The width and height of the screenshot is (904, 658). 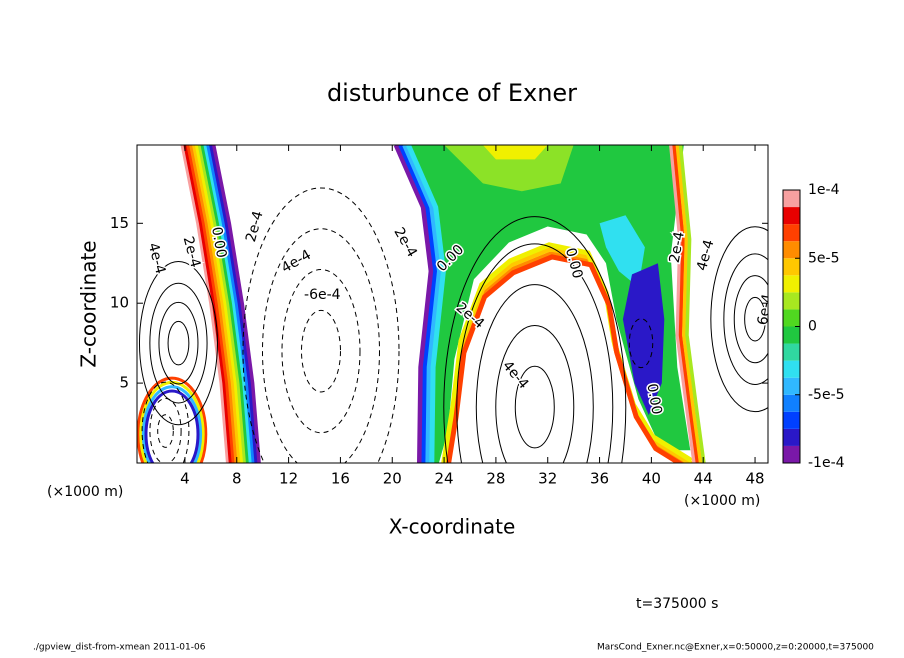 I want to click on colorbar-tick-label: 5e-5, so click(x=823, y=258).